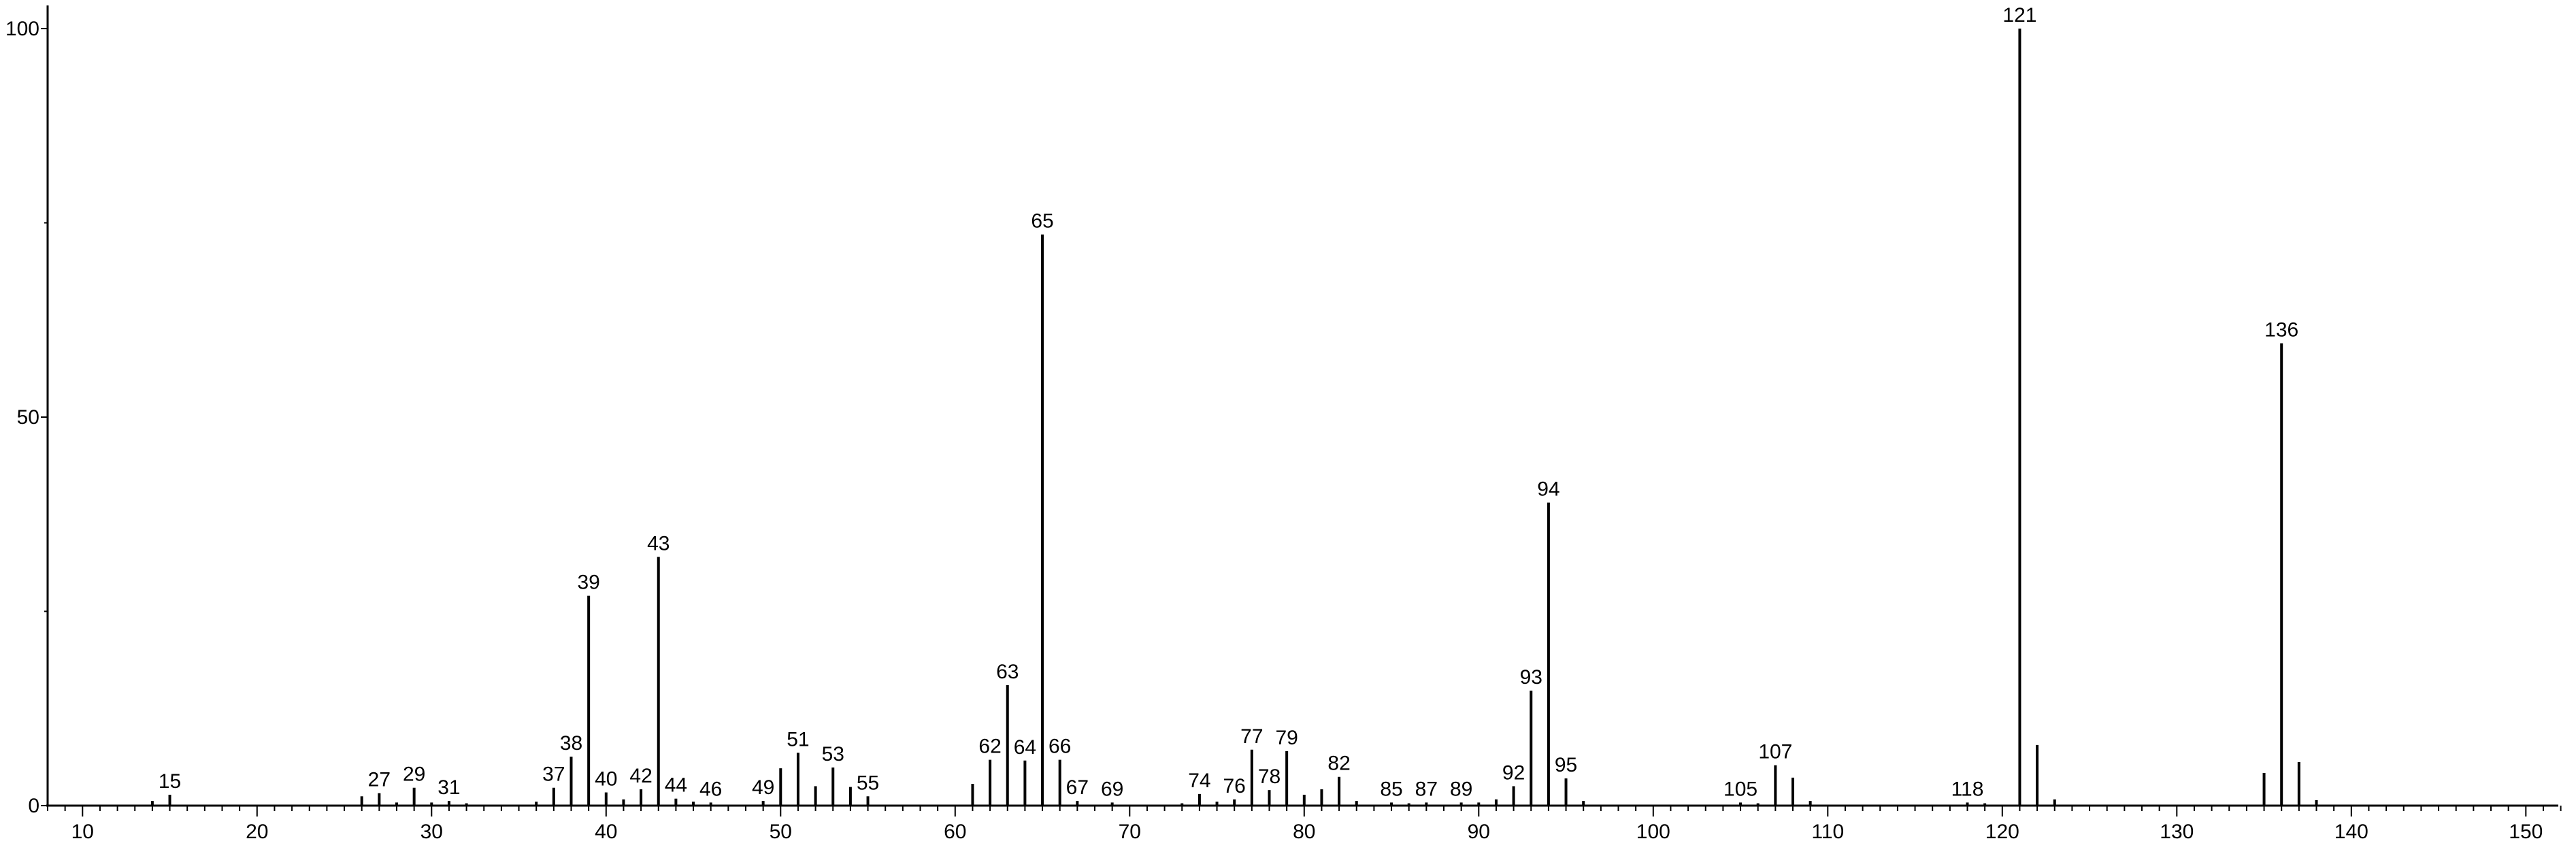 Image resolution: width=2576 pixels, height=841 pixels. Describe the element at coordinates (571, 744) in the screenshot. I see `peak-label: 38` at that location.